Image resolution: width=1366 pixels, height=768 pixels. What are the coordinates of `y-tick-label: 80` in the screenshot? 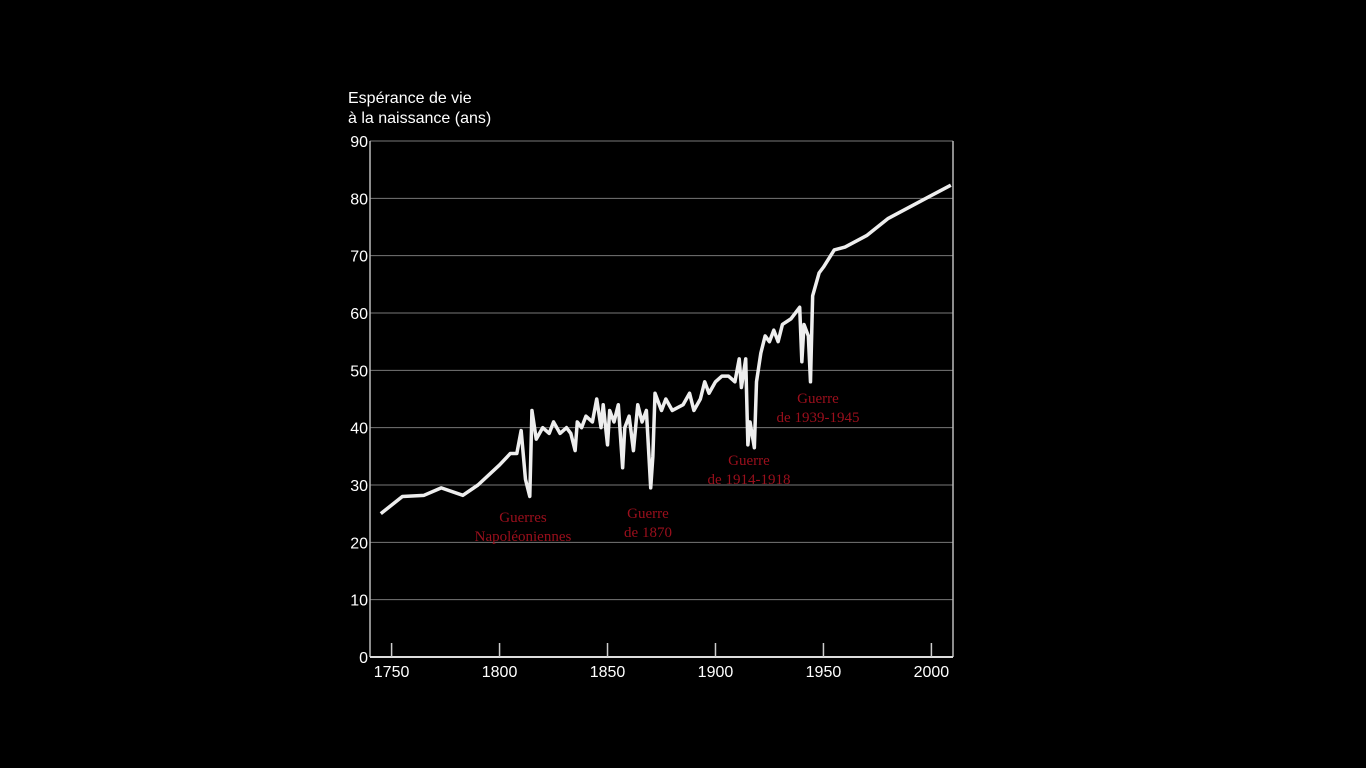 It's located at (359, 199).